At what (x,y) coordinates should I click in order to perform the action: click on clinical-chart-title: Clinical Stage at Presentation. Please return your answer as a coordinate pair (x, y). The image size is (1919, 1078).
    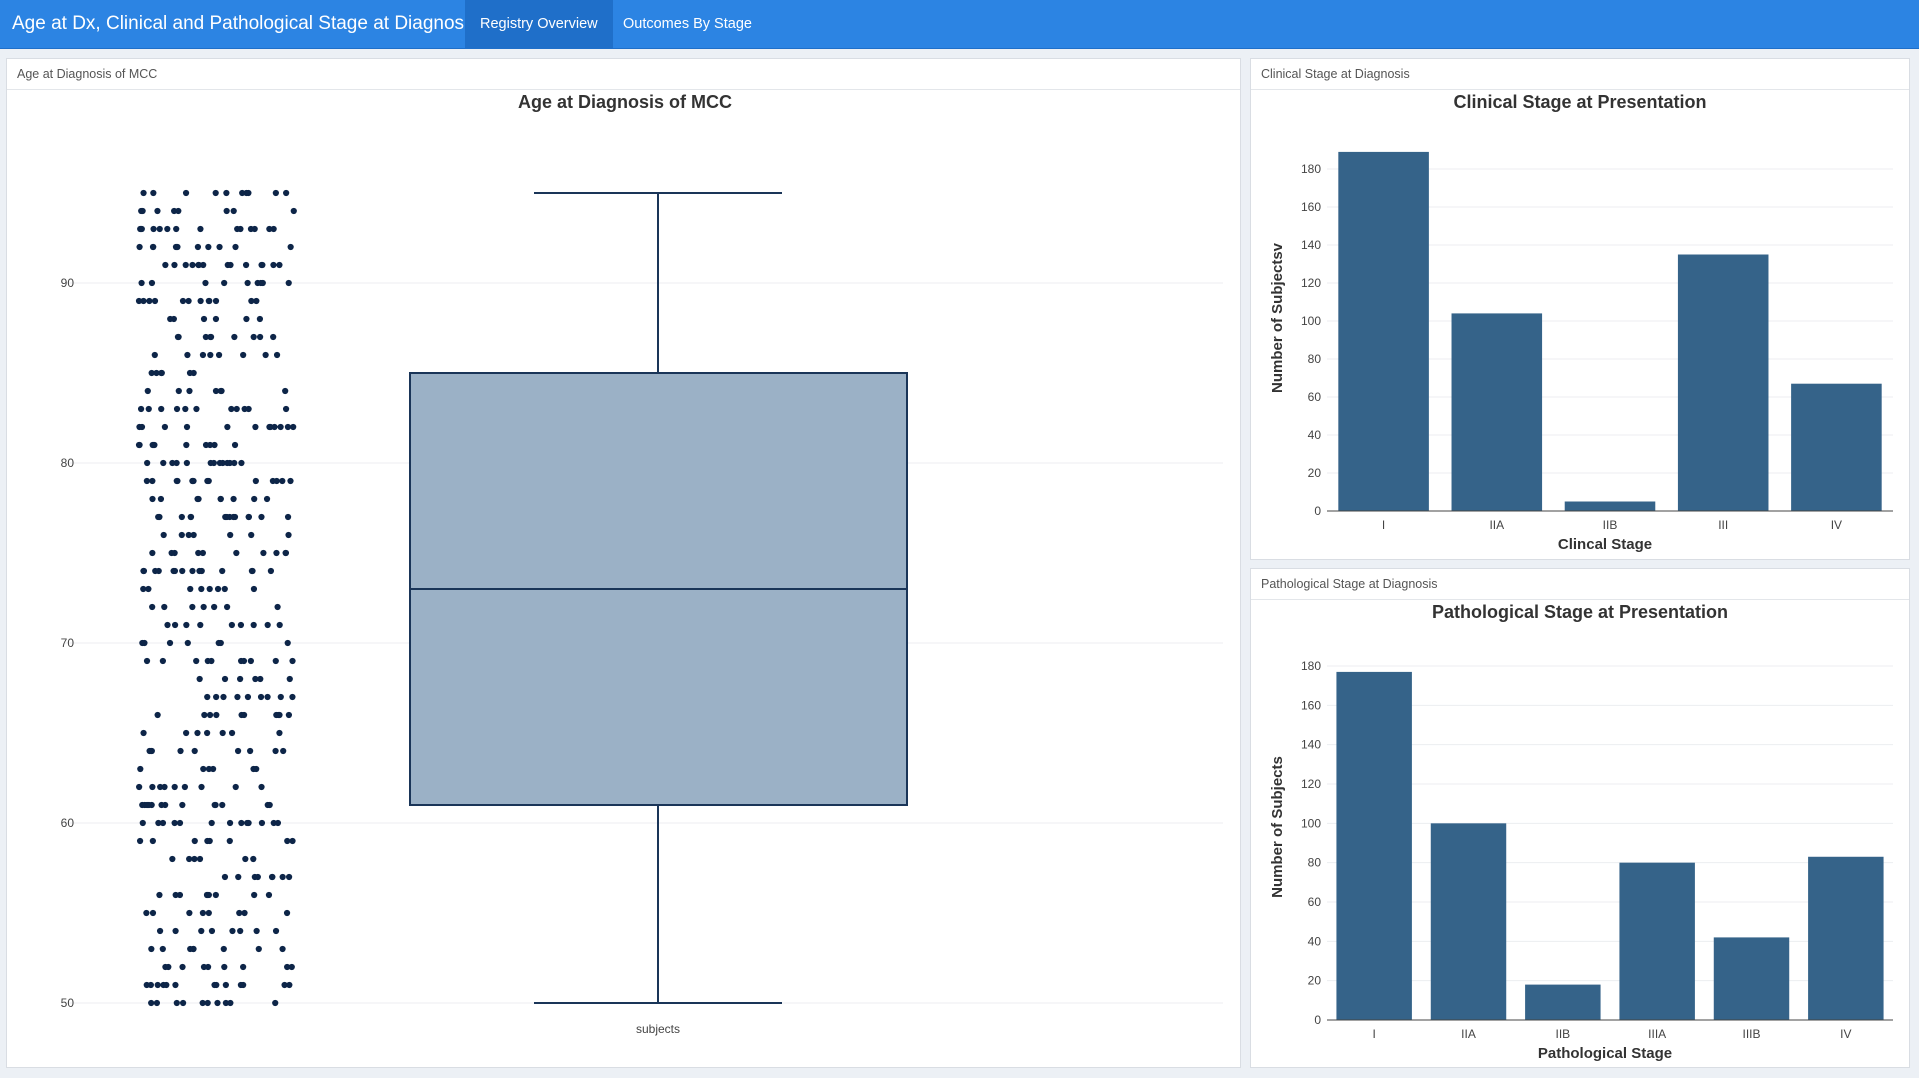
    Looking at the image, I should click on (1579, 102).